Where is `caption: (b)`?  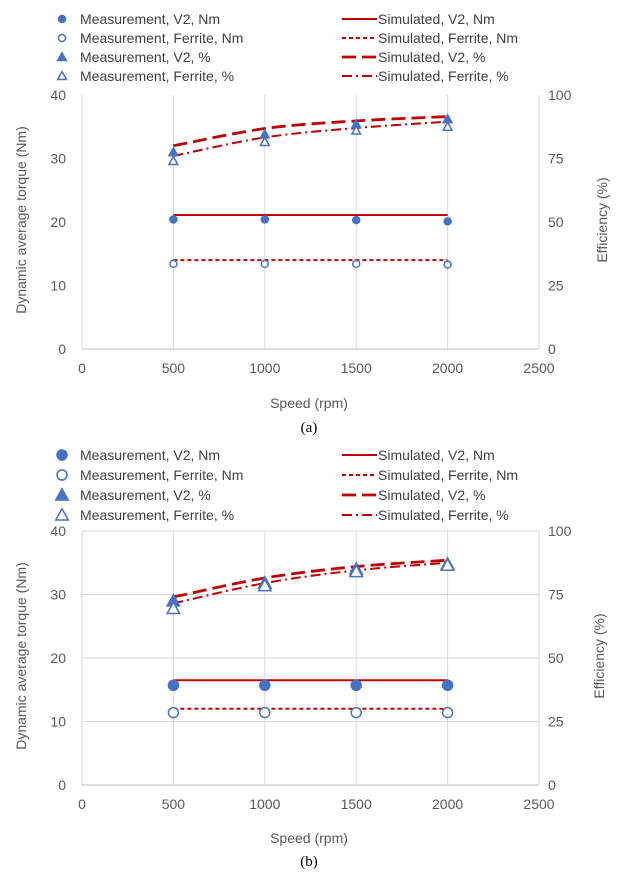 caption: (b) is located at coordinates (309, 862).